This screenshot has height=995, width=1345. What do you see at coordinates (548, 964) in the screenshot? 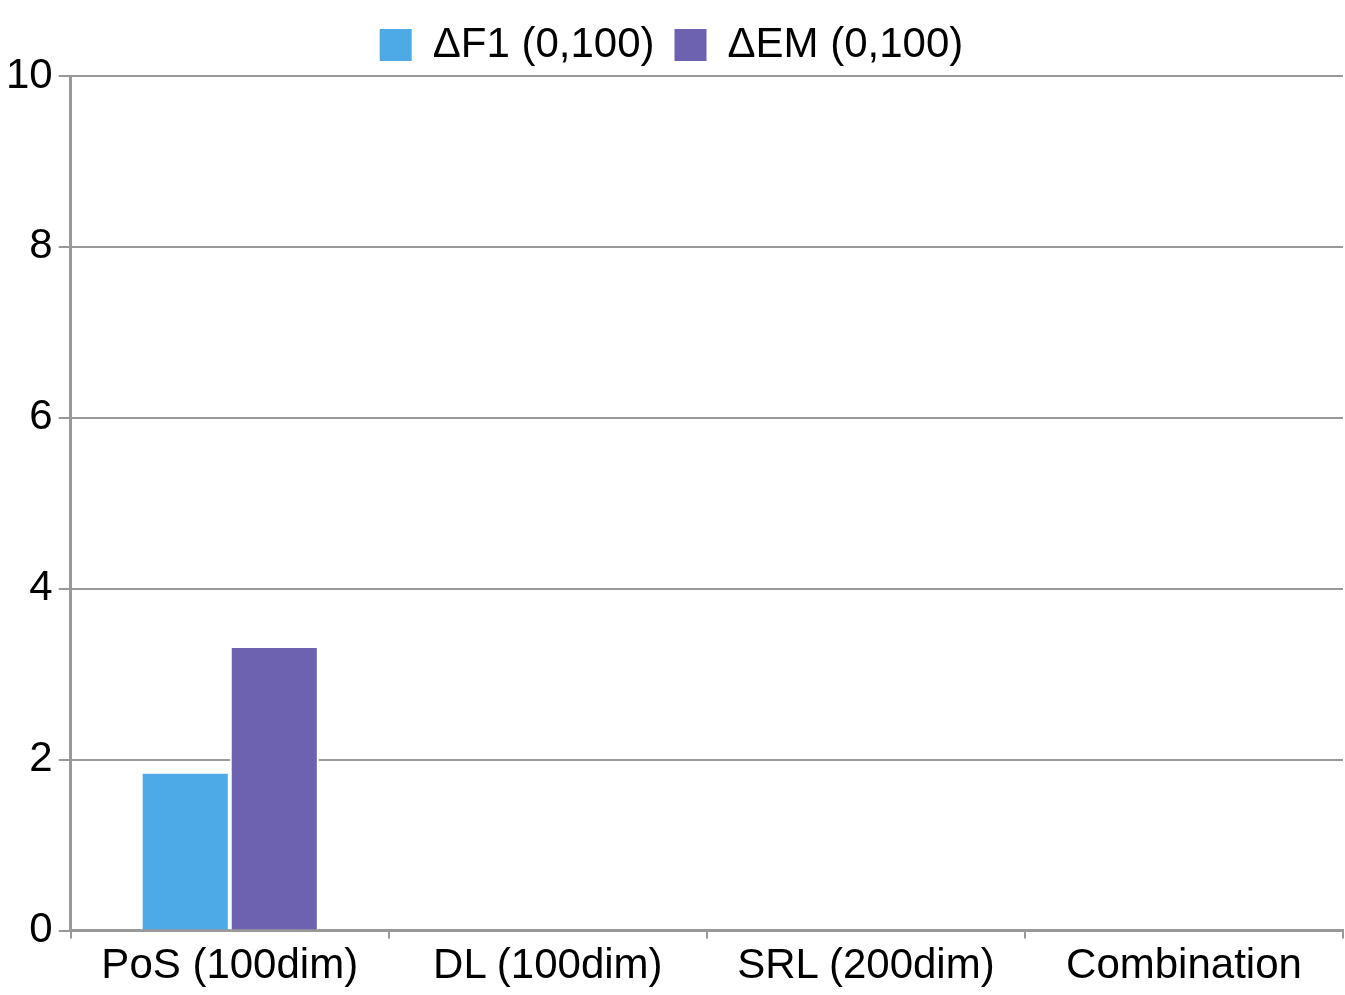
I see `x-tick-label: DL (100dim)` at bounding box center [548, 964].